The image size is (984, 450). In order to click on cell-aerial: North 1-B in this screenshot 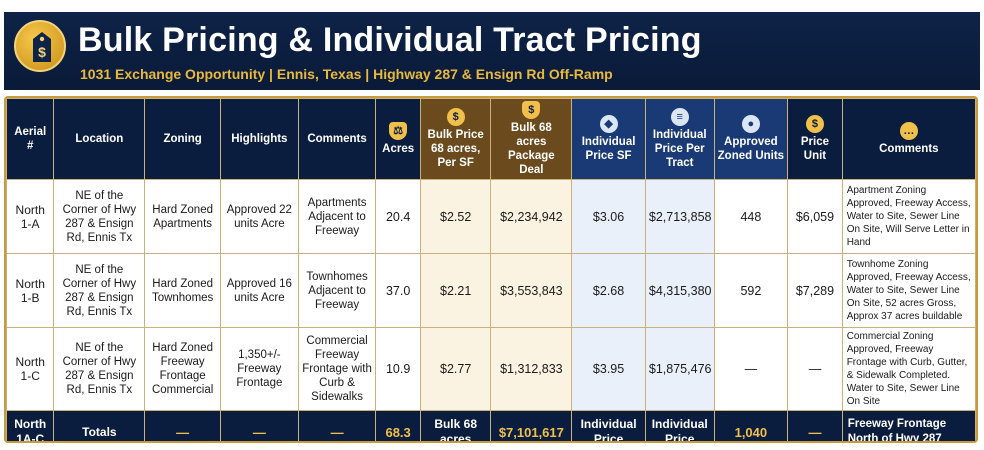, I will do `click(30, 290)`.